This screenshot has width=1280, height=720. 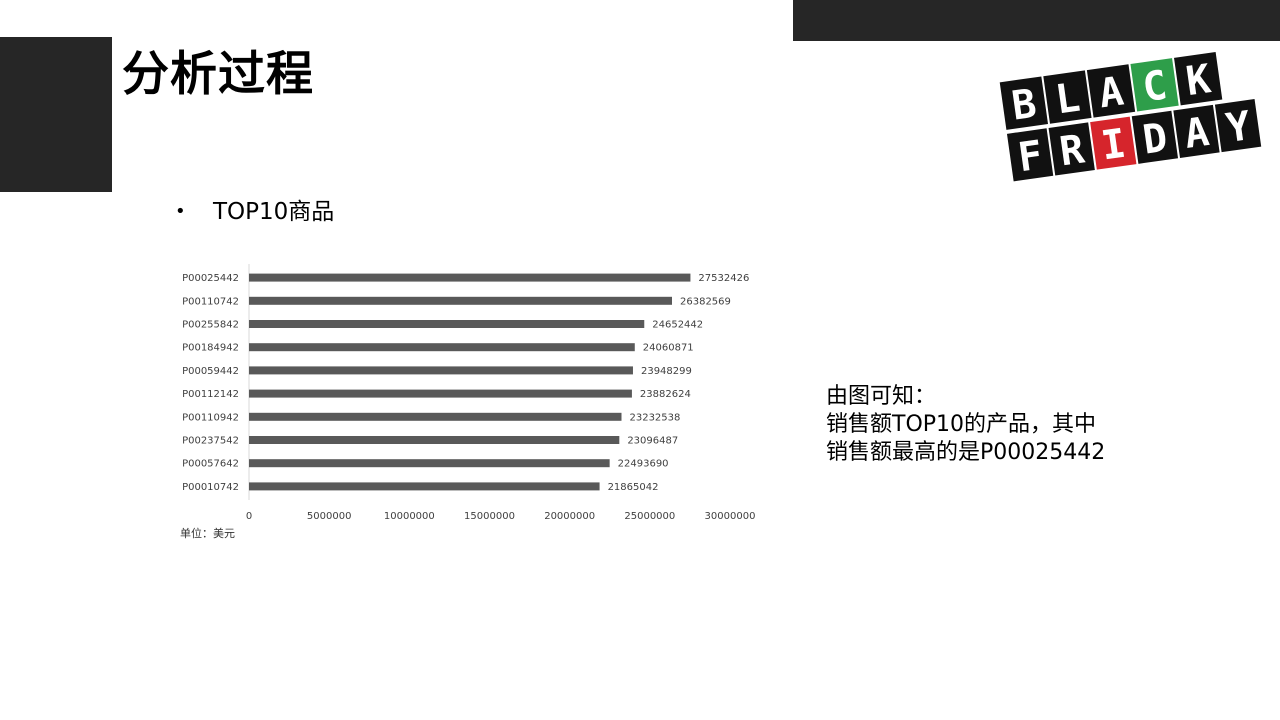 What do you see at coordinates (249, 516) in the screenshot?
I see `x-tick-label: 0` at bounding box center [249, 516].